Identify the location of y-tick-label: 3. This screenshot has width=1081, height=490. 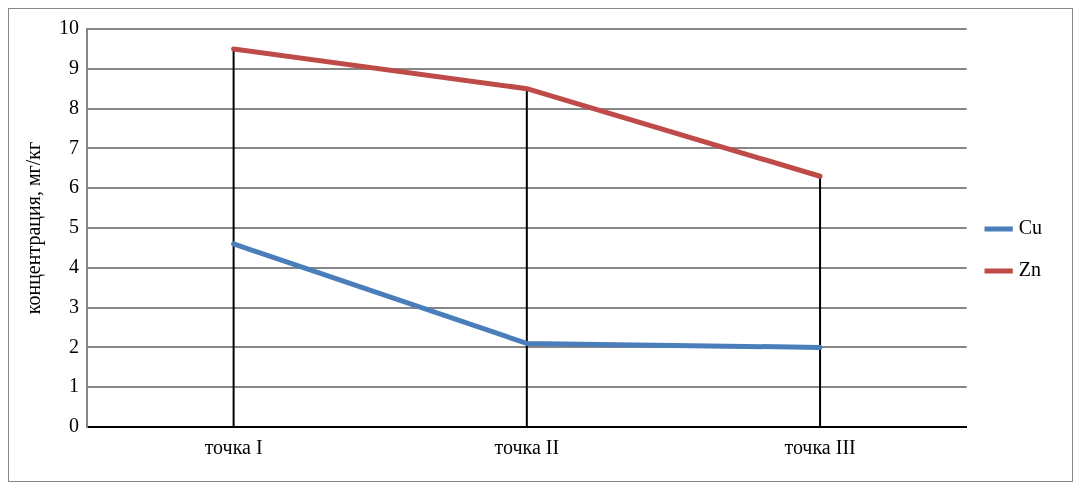
(74, 305).